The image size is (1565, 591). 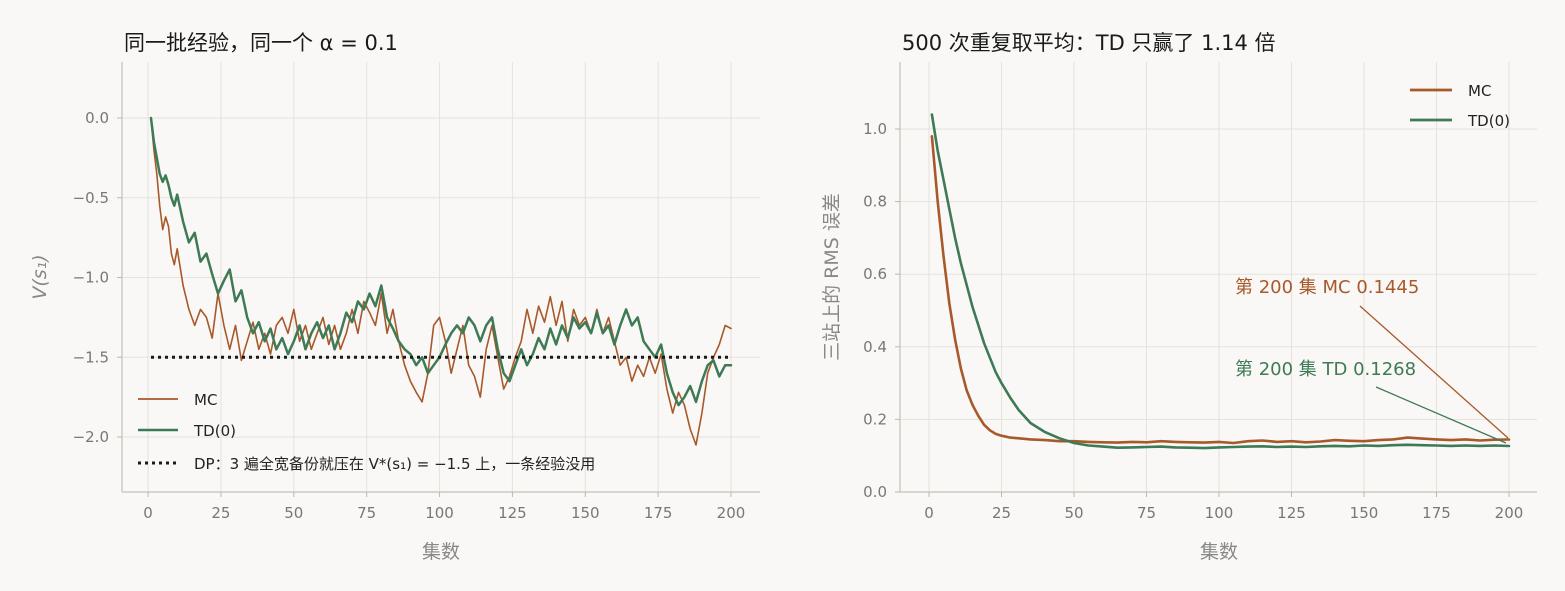 I want to click on y-tick-label: −0.5, so click(x=91, y=198).